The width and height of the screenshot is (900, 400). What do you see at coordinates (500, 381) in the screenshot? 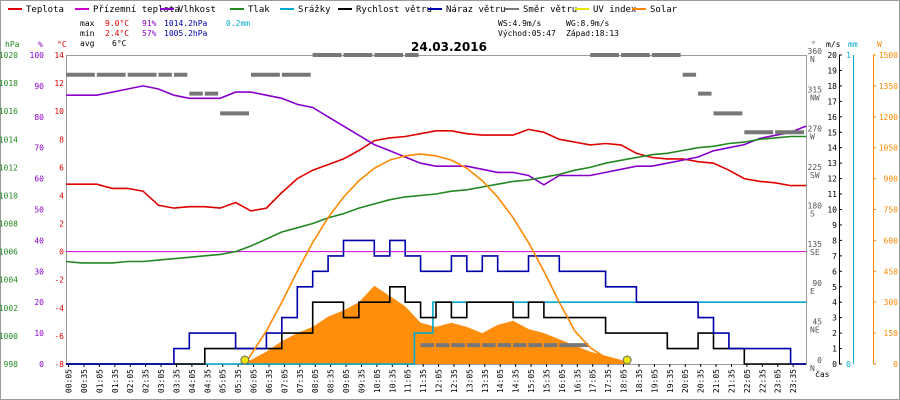
I see `x-tick-label: 14:05` at bounding box center [500, 381].